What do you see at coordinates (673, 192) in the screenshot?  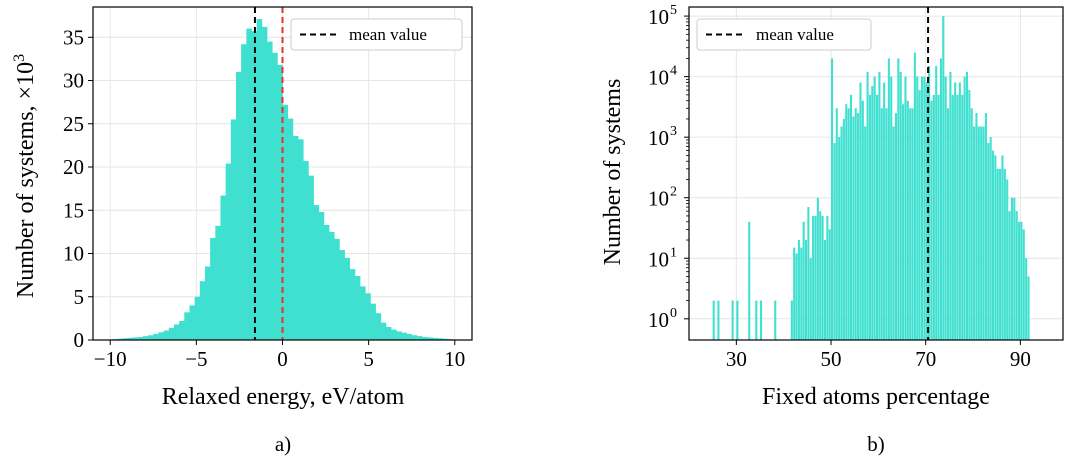 I see `y-tick-exponent: 2` at bounding box center [673, 192].